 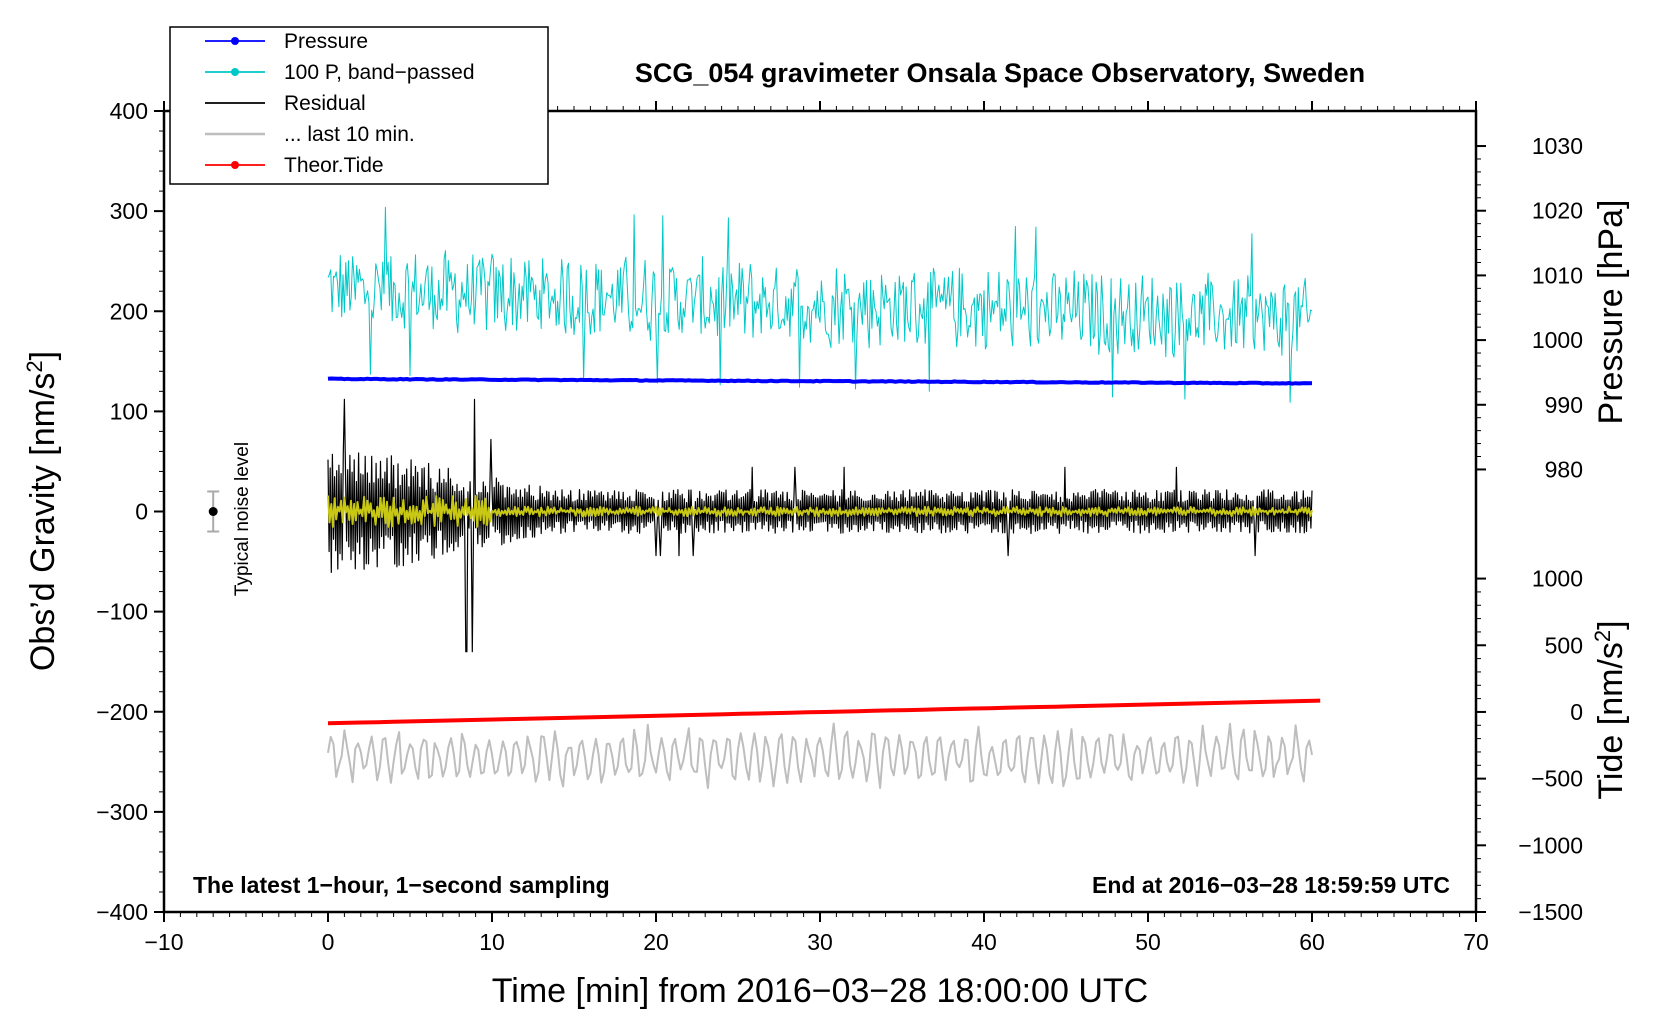 What do you see at coordinates (820, 942) in the screenshot?
I see `x-tick-label: 30` at bounding box center [820, 942].